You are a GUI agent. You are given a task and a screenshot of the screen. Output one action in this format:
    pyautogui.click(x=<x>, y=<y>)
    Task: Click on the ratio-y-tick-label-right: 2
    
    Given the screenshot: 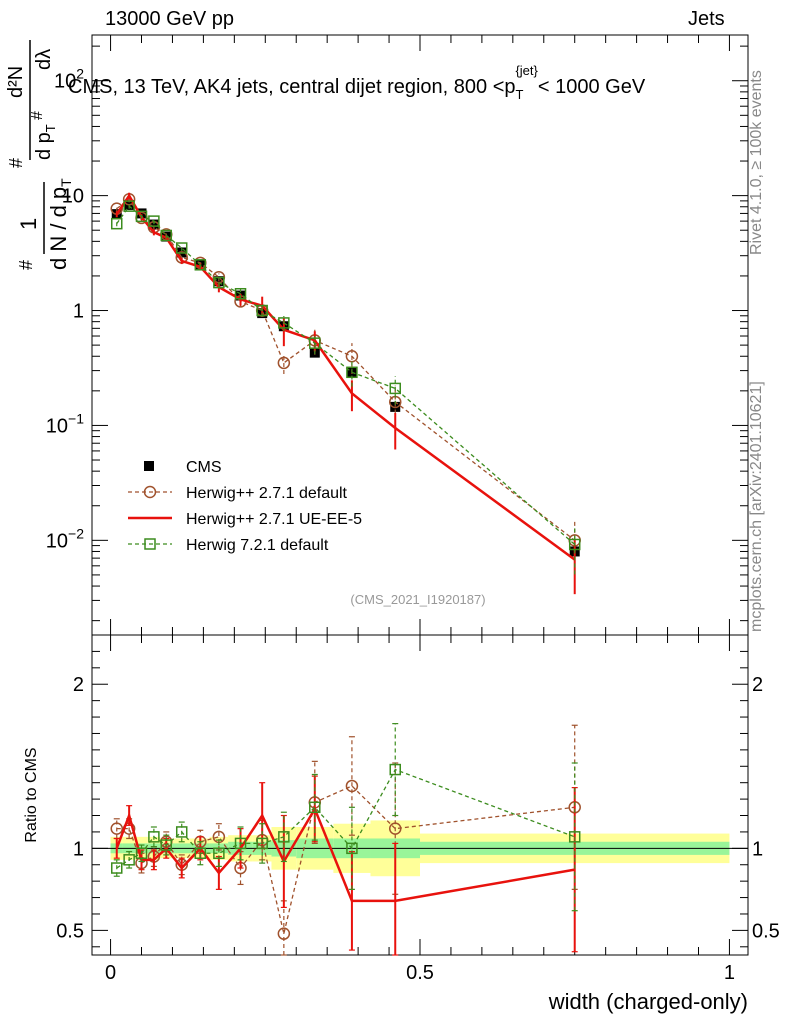 What is the action you would take?
    pyautogui.click(x=757, y=685)
    